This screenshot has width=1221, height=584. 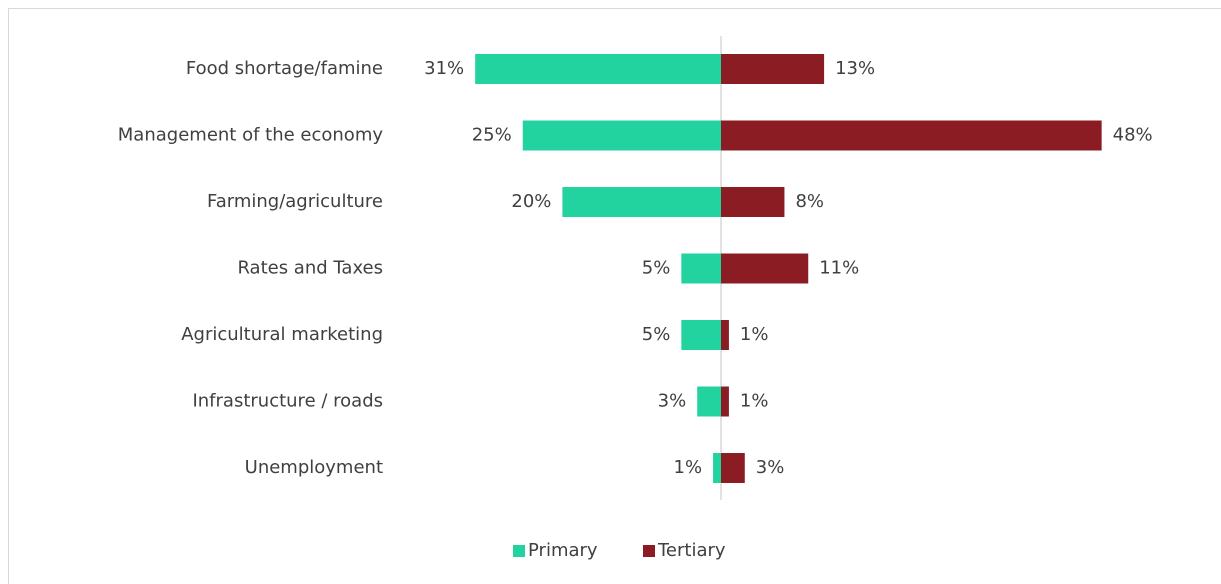 I want to click on value-label: 31%, so click(x=444, y=68).